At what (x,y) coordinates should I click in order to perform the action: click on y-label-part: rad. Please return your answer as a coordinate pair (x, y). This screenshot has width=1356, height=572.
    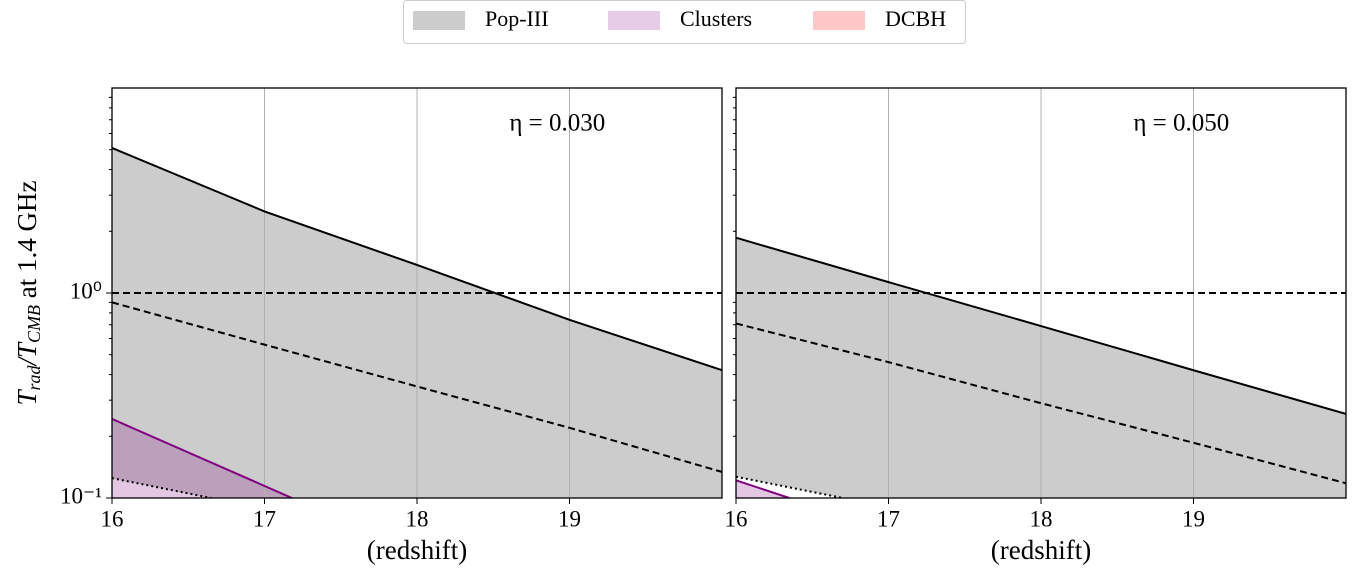
    Looking at the image, I should click on (34, 377).